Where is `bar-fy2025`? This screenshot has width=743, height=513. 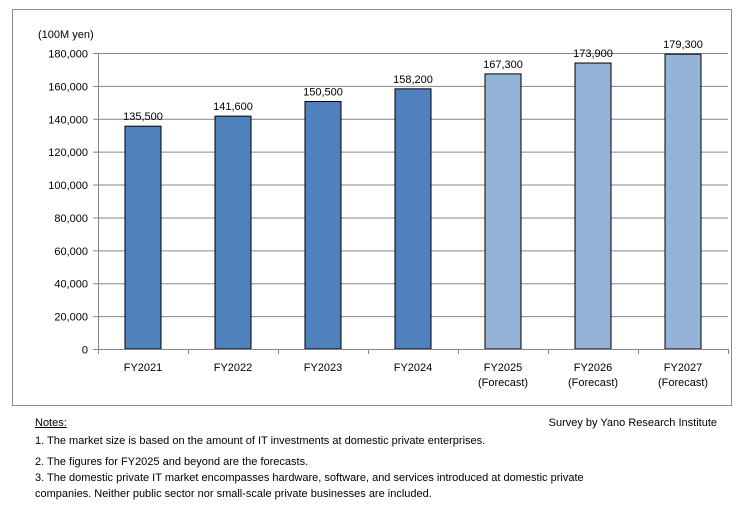 bar-fy2025 is located at coordinates (503, 211).